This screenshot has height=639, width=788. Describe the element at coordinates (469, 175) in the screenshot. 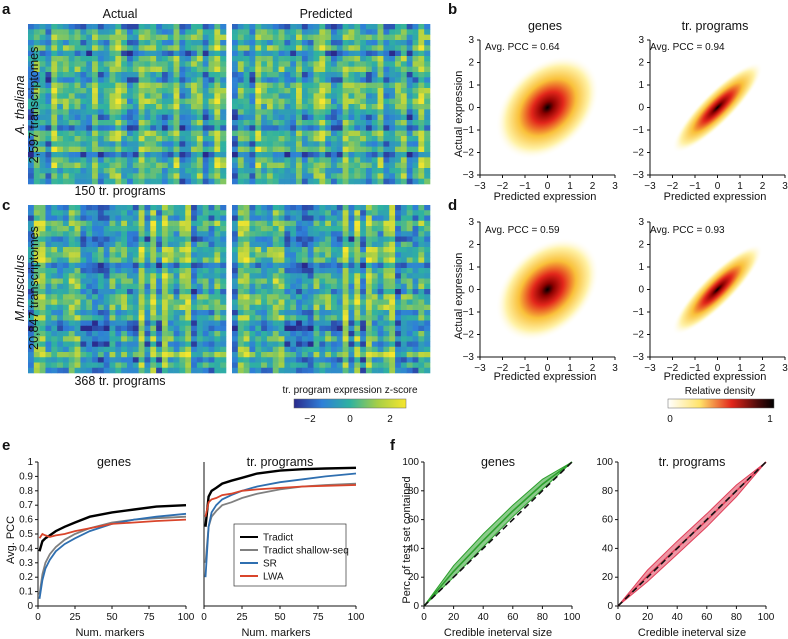

I see `density-ytick-label: −3` at that location.